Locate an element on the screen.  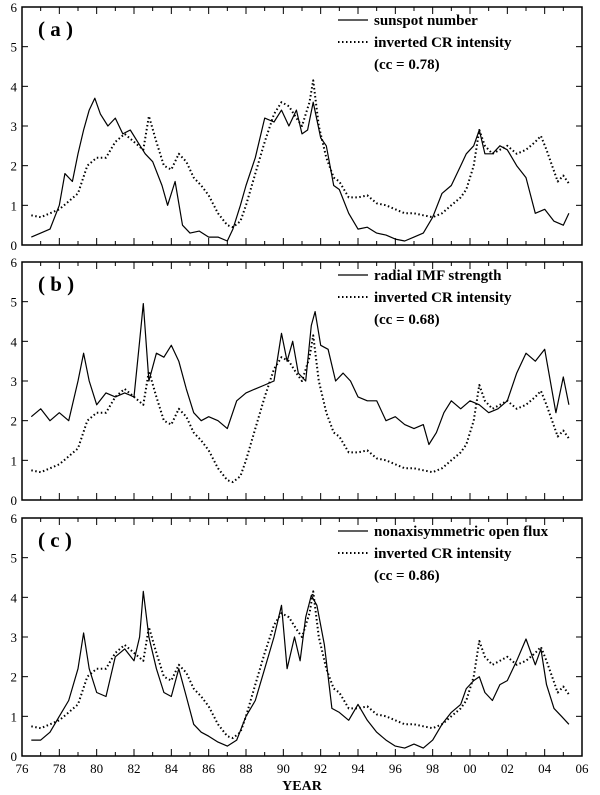
legend-entry: radial IMF strength is located at coordinates (438, 276).